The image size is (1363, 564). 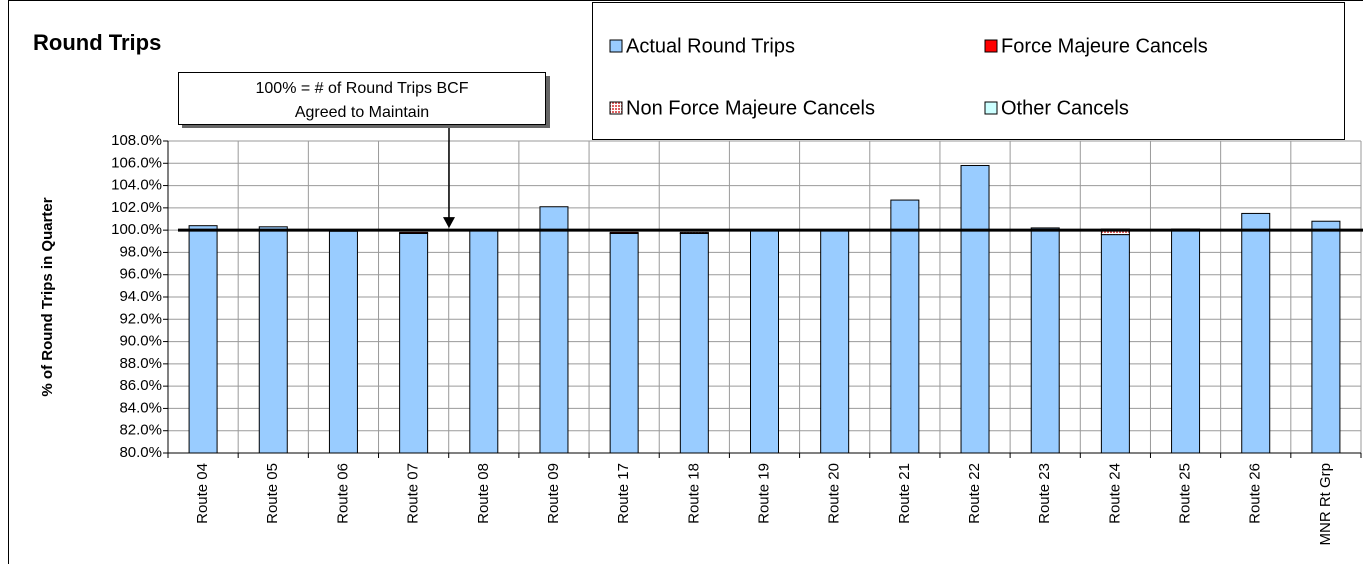 What do you see at coordinates (140, 452) in the screenshot?
I see `y-tick-label: 80.0%` at bounding box center [140, 452].